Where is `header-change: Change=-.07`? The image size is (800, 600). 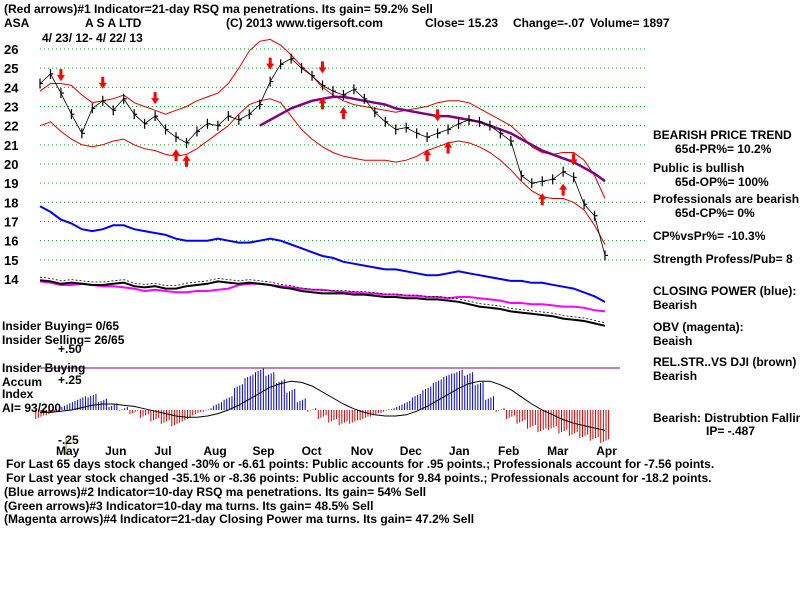
header-change: Change=-.07 is located at coordinates (549, 23).